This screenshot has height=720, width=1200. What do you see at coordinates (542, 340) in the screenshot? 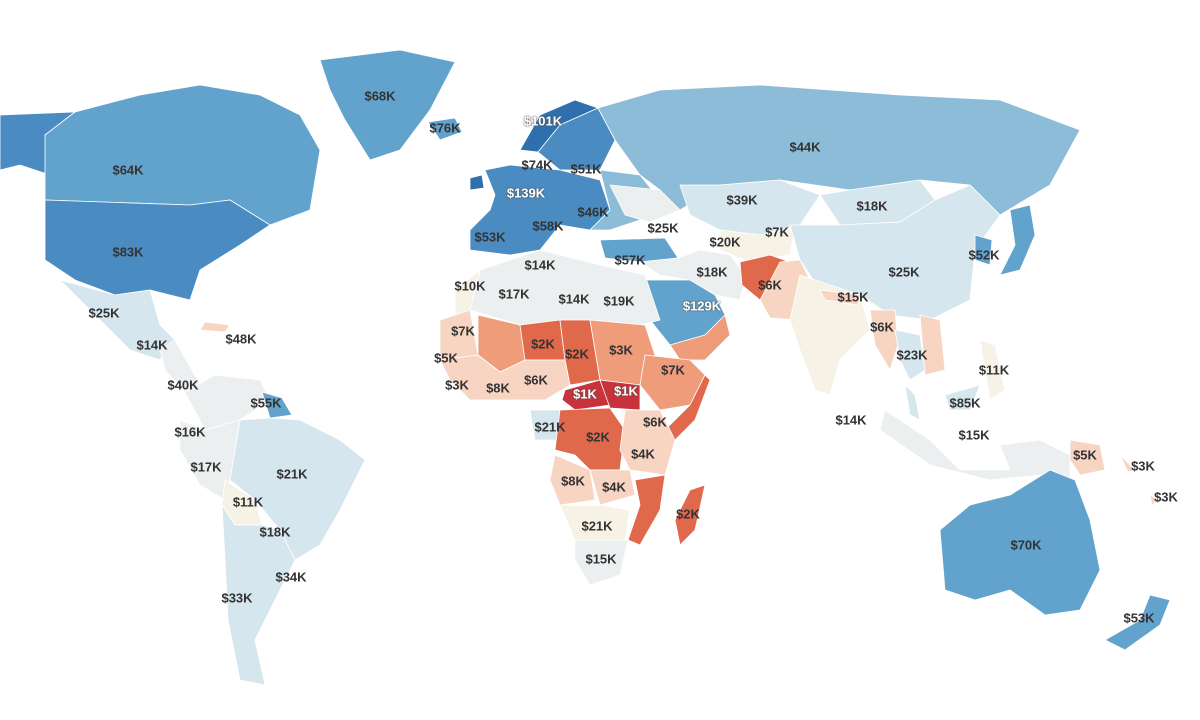
I see `region-niger` at bounding box center [542, 340].